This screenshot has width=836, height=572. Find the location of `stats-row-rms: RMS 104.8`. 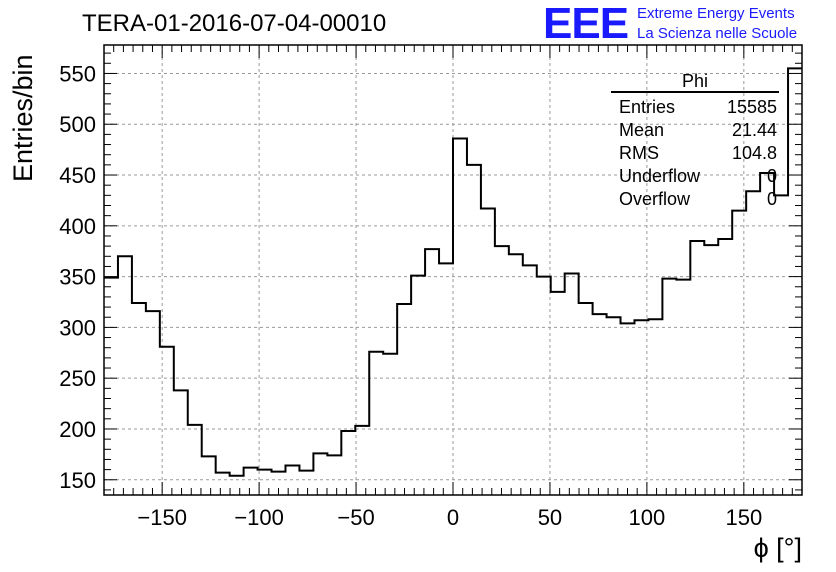

stats-row-rms: RMS 104.8 is located at coordinates (695, 153).